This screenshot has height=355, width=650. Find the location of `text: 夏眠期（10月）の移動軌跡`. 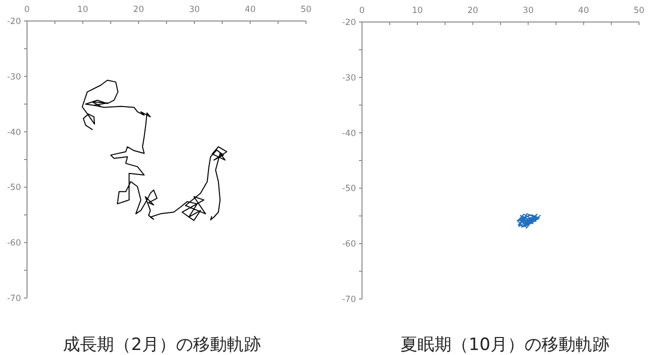

text: 夏眠期（10月）の移動軌跡 is located at coordinates (505, 345).